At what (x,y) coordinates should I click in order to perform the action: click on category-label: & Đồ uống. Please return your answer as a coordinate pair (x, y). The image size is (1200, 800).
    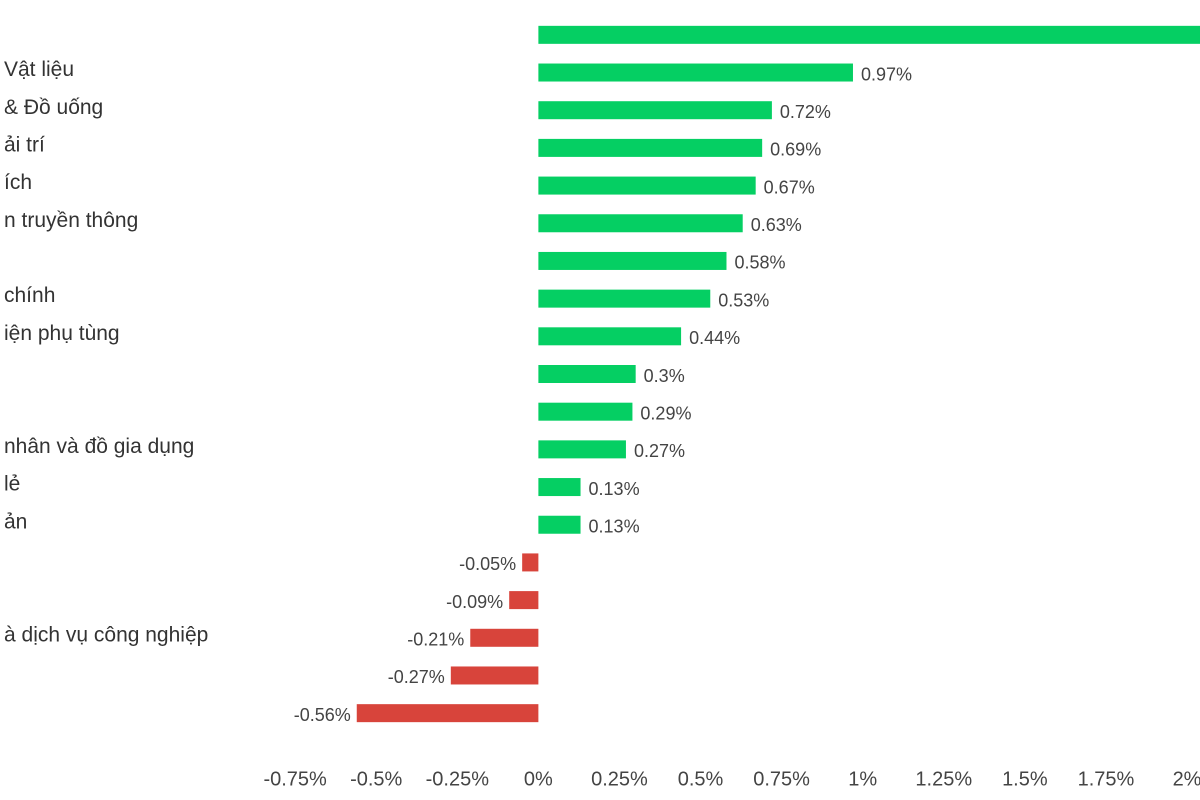
    Looking at the image, I should click on (53, 107).